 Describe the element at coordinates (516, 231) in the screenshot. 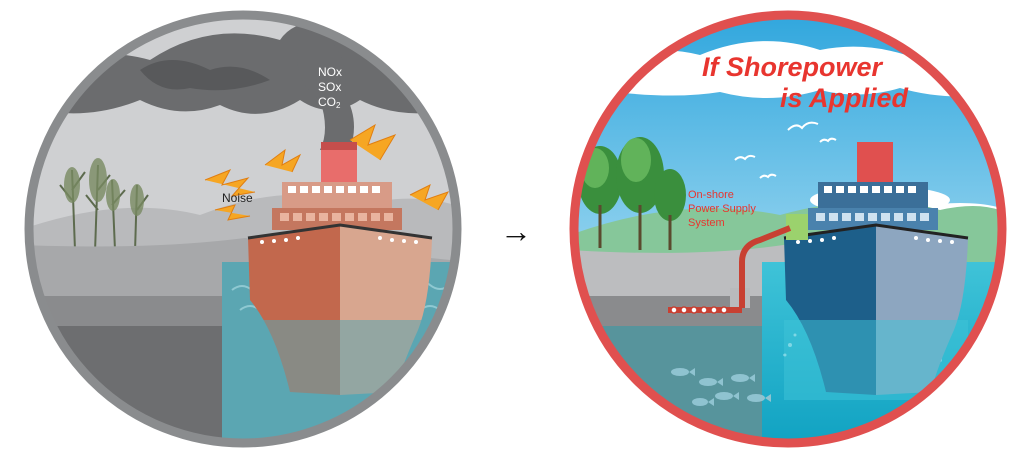

I see `transition-arrow-icon: →` at that location.